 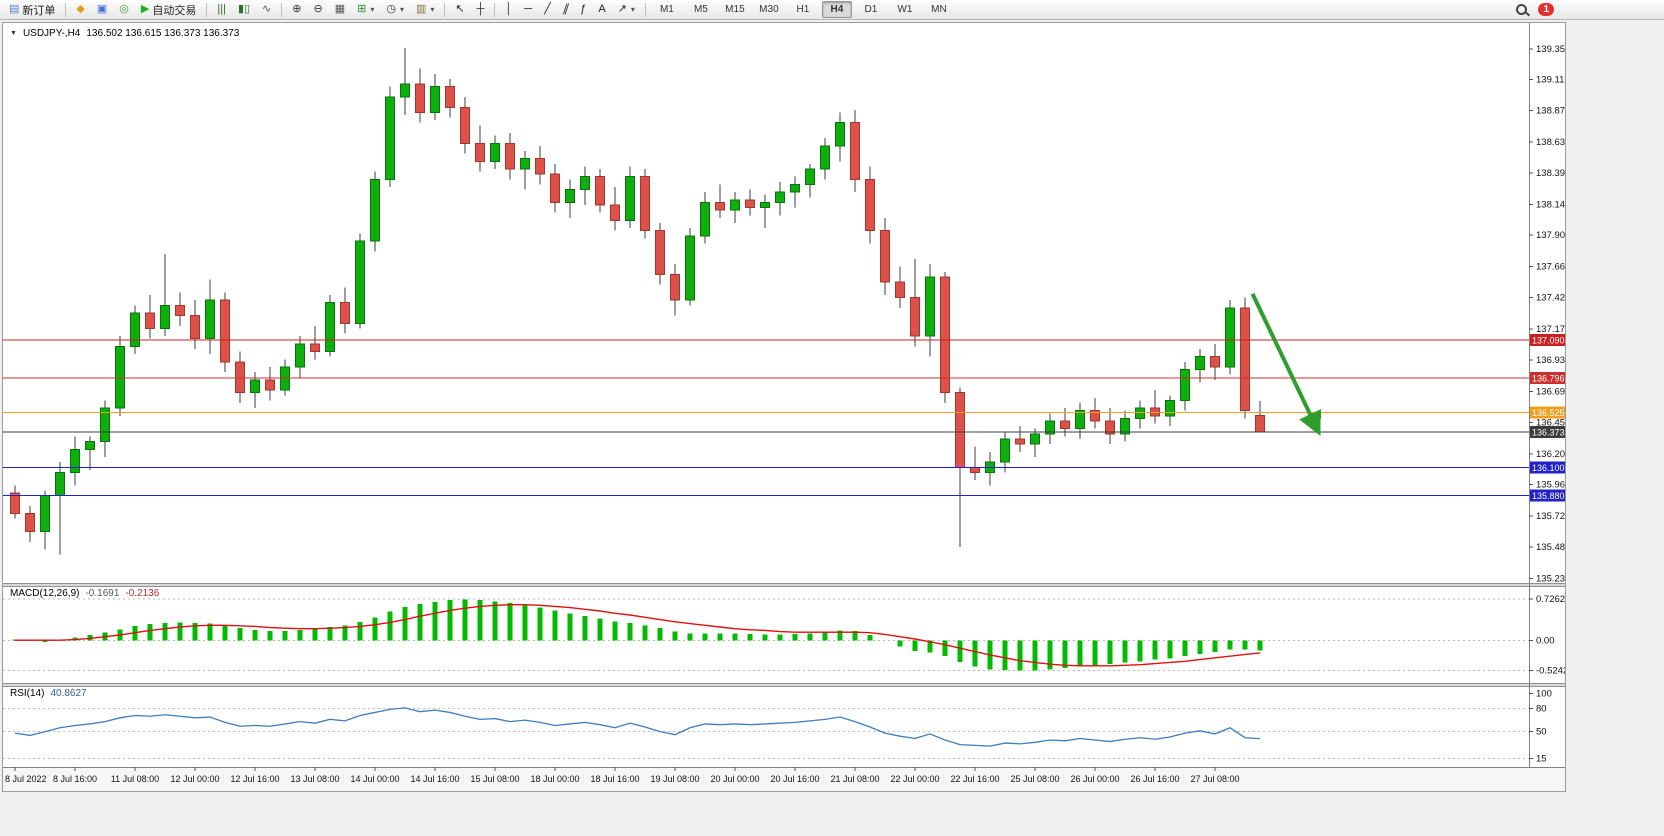 What do you see at coordinates (1548, 433) in the screenshot?
I see `price-tag-label: 136.373` at bounding box center [1548, 433].